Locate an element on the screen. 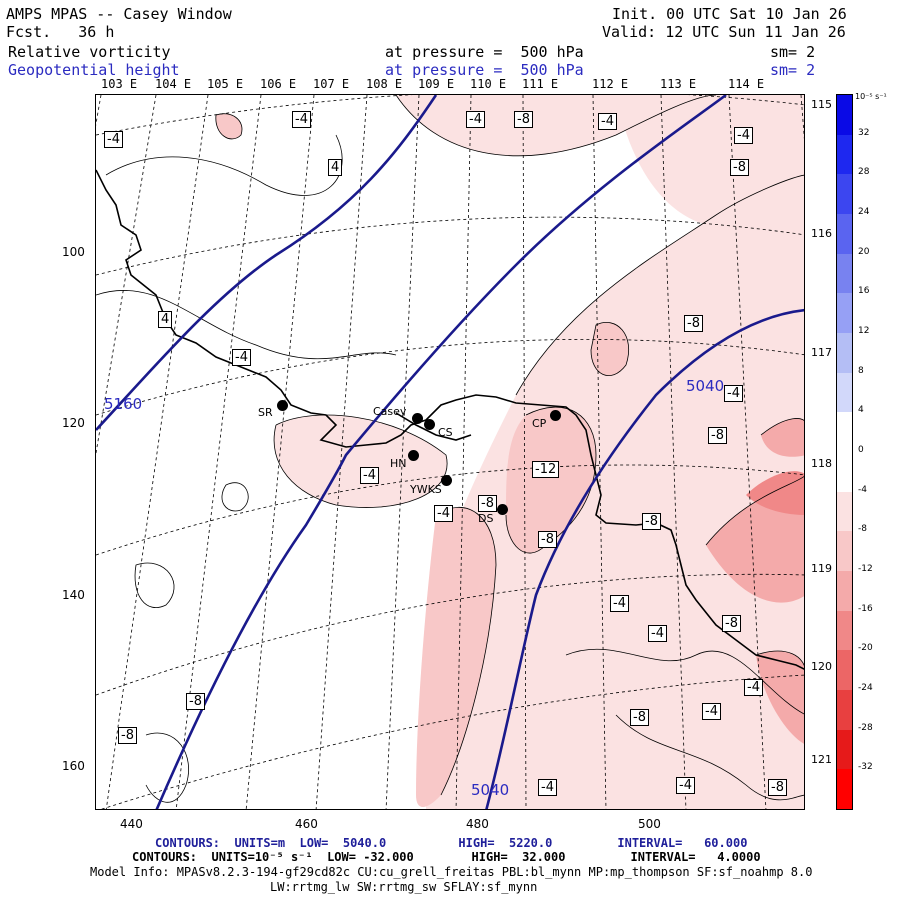  lon-label: 103 E is located at coordinates (119, 84).